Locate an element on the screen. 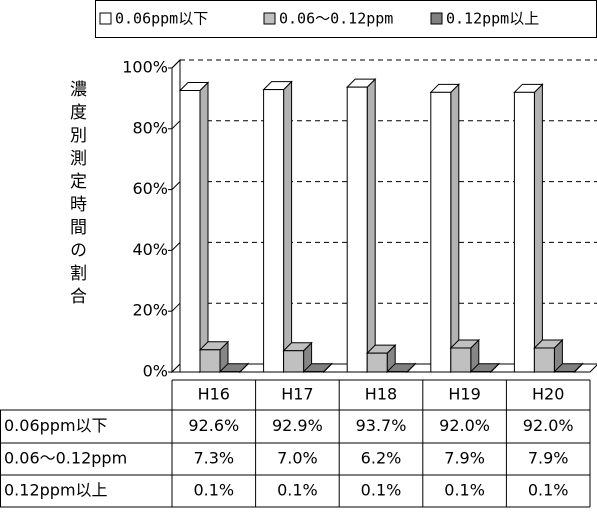 The height and width of the screenshot is (513, 597). row-header: 0.12ppm以上 is located at coordinates (56, 490).